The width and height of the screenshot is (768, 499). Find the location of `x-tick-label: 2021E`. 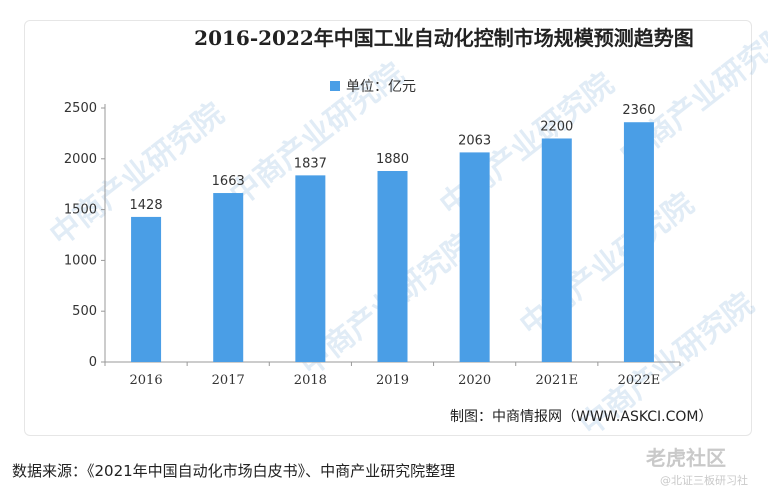

x-tick-label: 2021E is located at coordinates (556, 380).